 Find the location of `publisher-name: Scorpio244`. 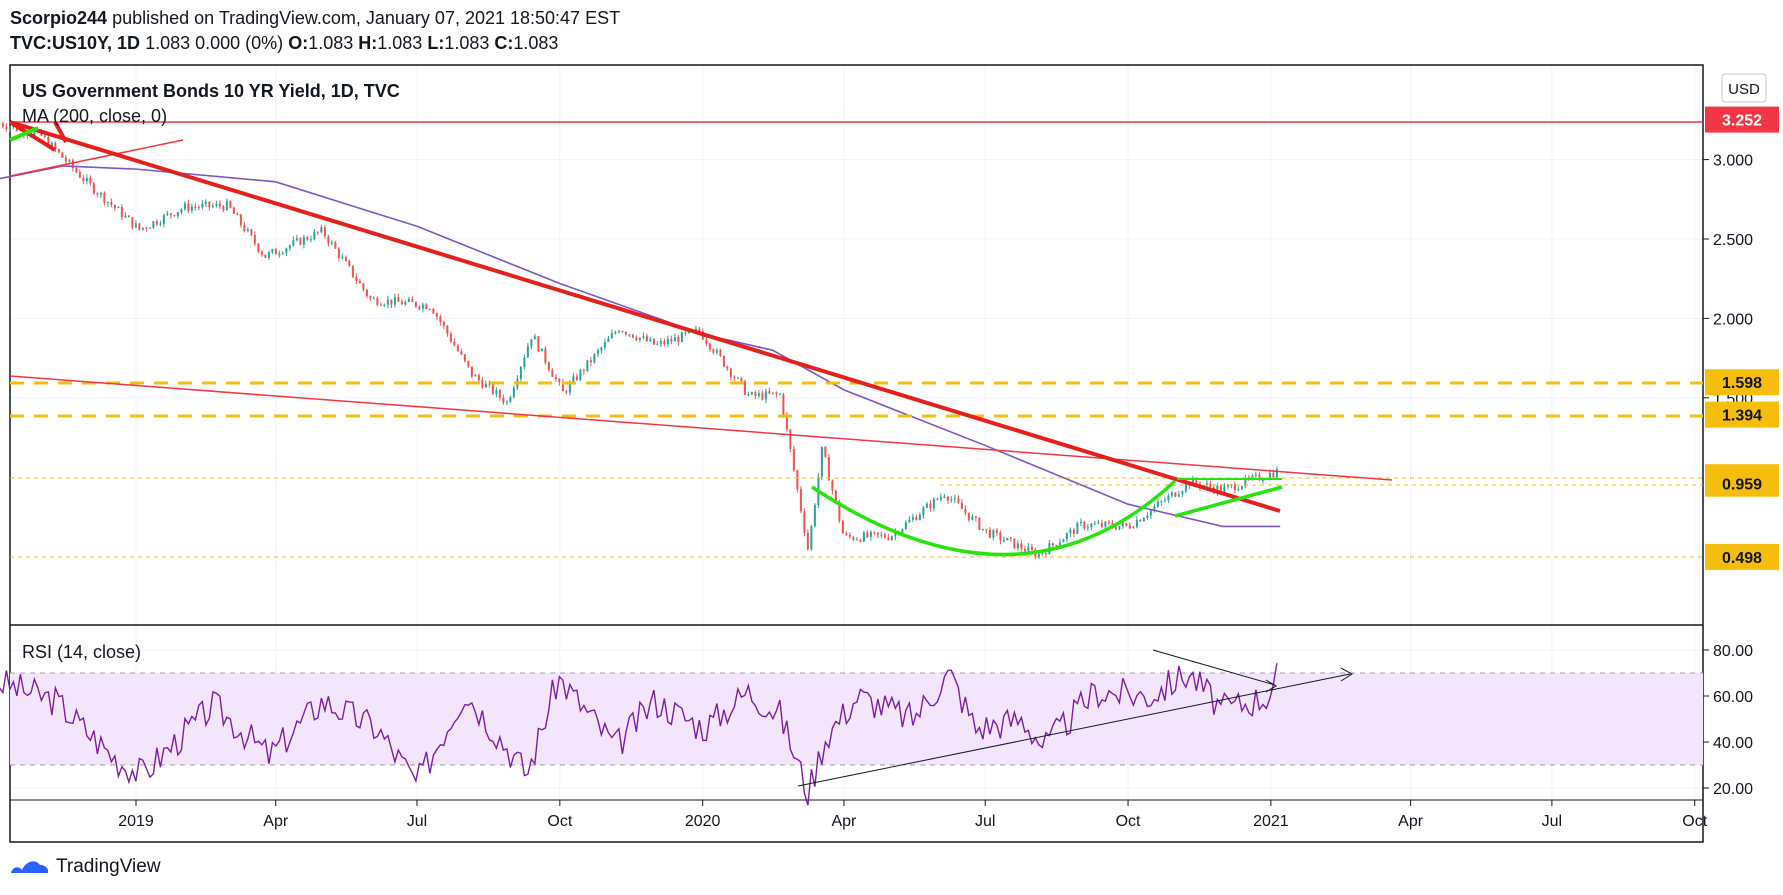

publisher-name: Scorpio244 is located at coordinates (59, 18).